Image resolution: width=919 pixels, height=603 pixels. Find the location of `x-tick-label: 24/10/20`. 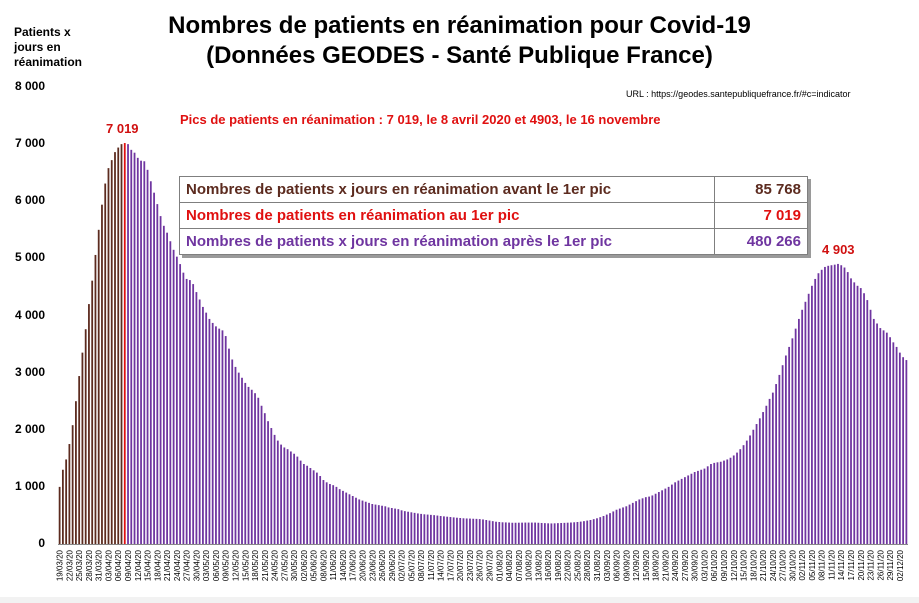

x-tick-label: 24/10/20 is located at coordinates (773, 565).